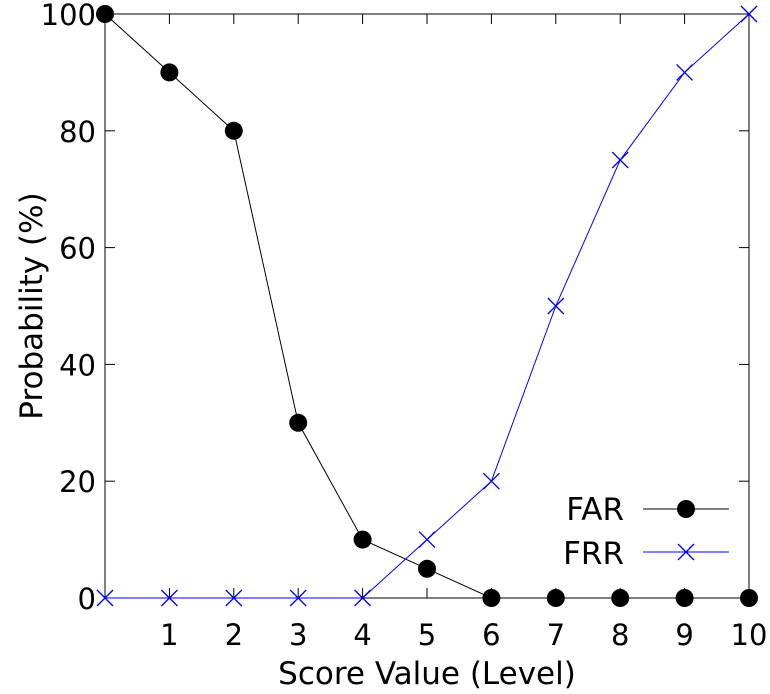  I want to click on x-tick-label: 5, so click(427, 635).